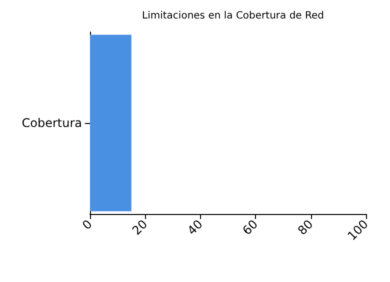  What do you see at coordinates (52, 123) in the screenshot?
I see `y-tick-label: Cobertura` at bounding box center [52, 123].